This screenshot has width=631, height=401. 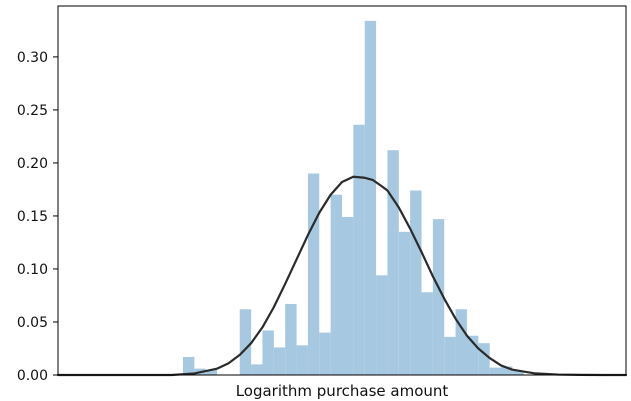 I want to click on x-axis-label: Logarithm purchase amount, so click(x=342, y=391).